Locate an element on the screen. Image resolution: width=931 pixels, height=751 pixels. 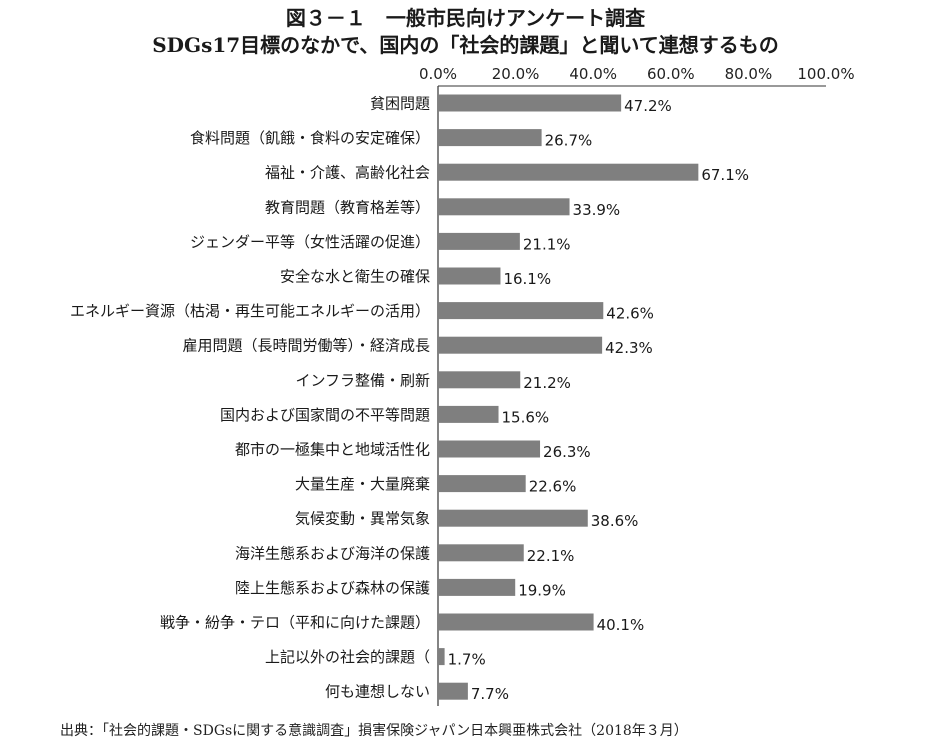
value-label: 33.9% is located at coordinates (597, 210).